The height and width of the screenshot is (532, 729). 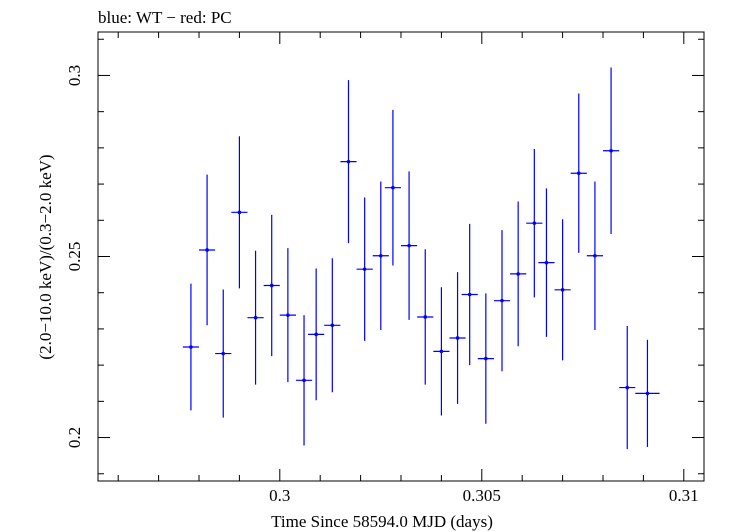 I want to click on x-tick-label: 0.305, so click(x=482, y=495).